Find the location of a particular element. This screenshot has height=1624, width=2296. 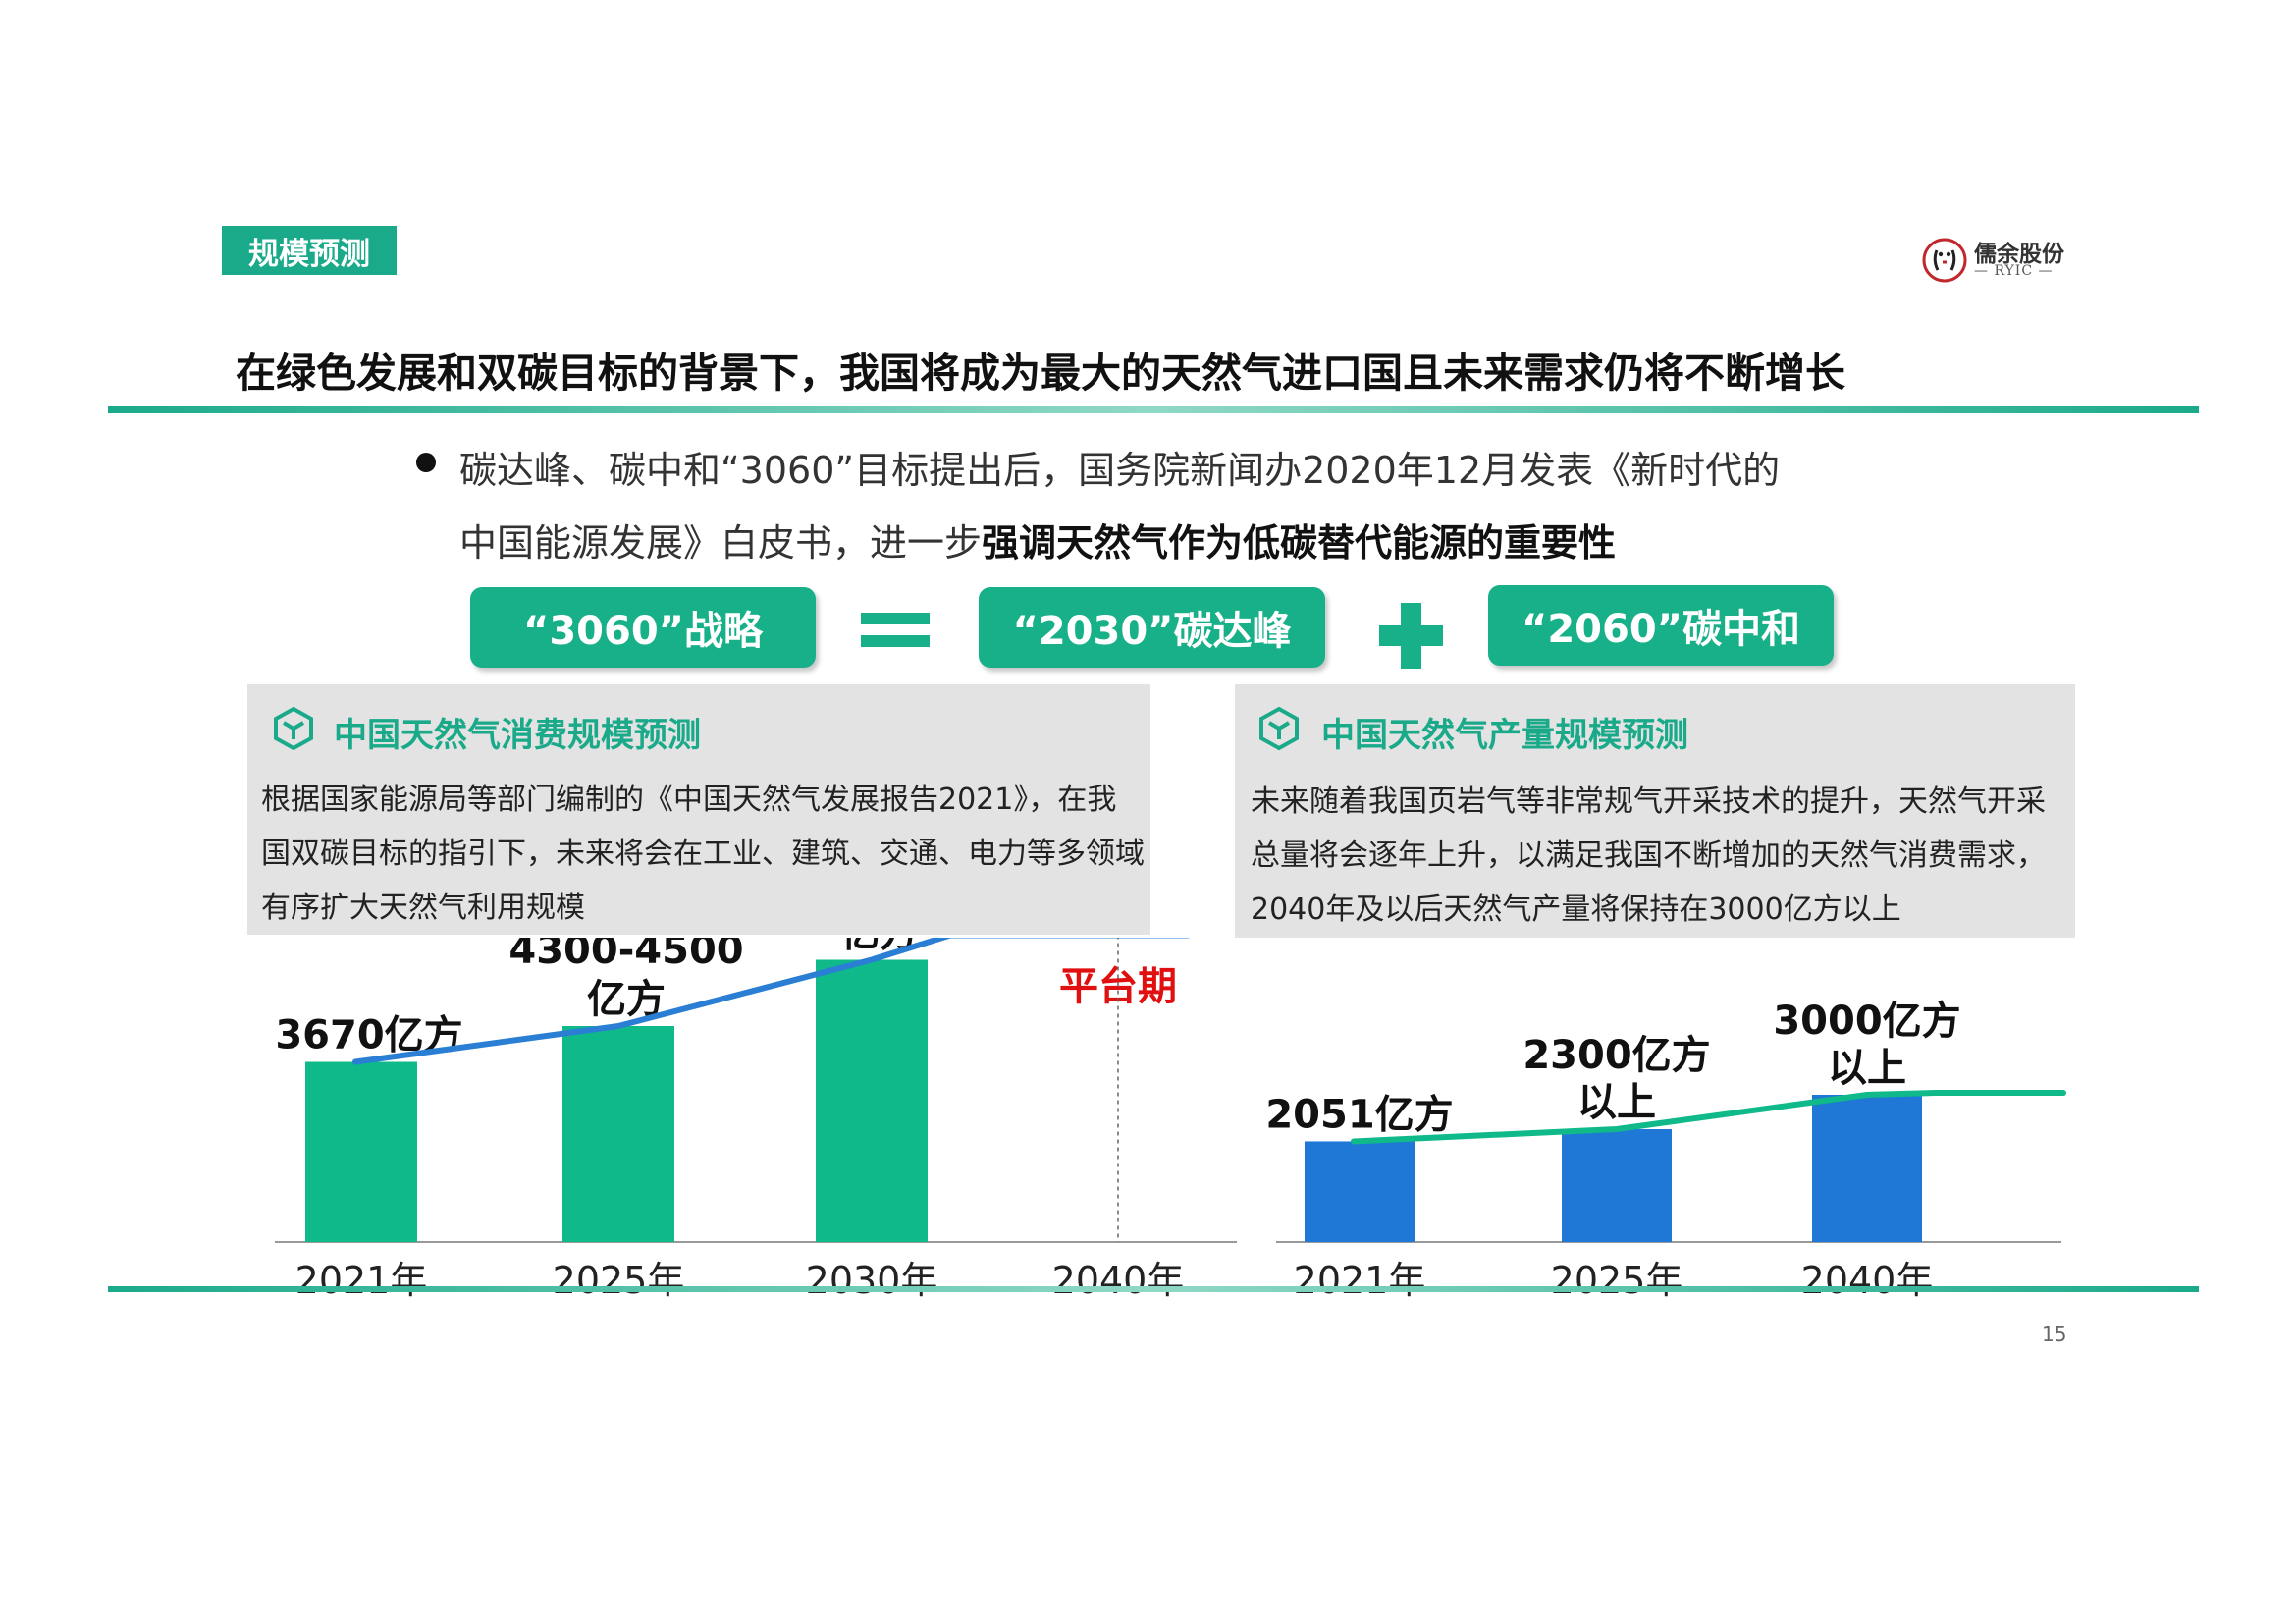

logo-subtitle: — RYIC — is located at coordinates (2014, 271).